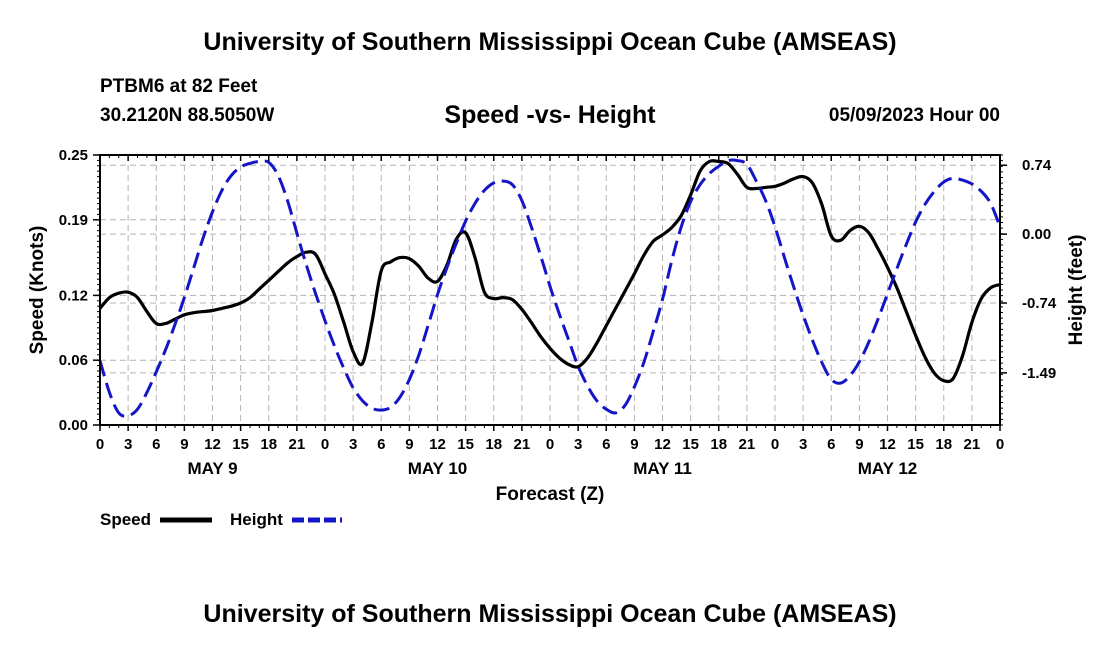  I want to click on legend: Speed Height, so click(221, 519).